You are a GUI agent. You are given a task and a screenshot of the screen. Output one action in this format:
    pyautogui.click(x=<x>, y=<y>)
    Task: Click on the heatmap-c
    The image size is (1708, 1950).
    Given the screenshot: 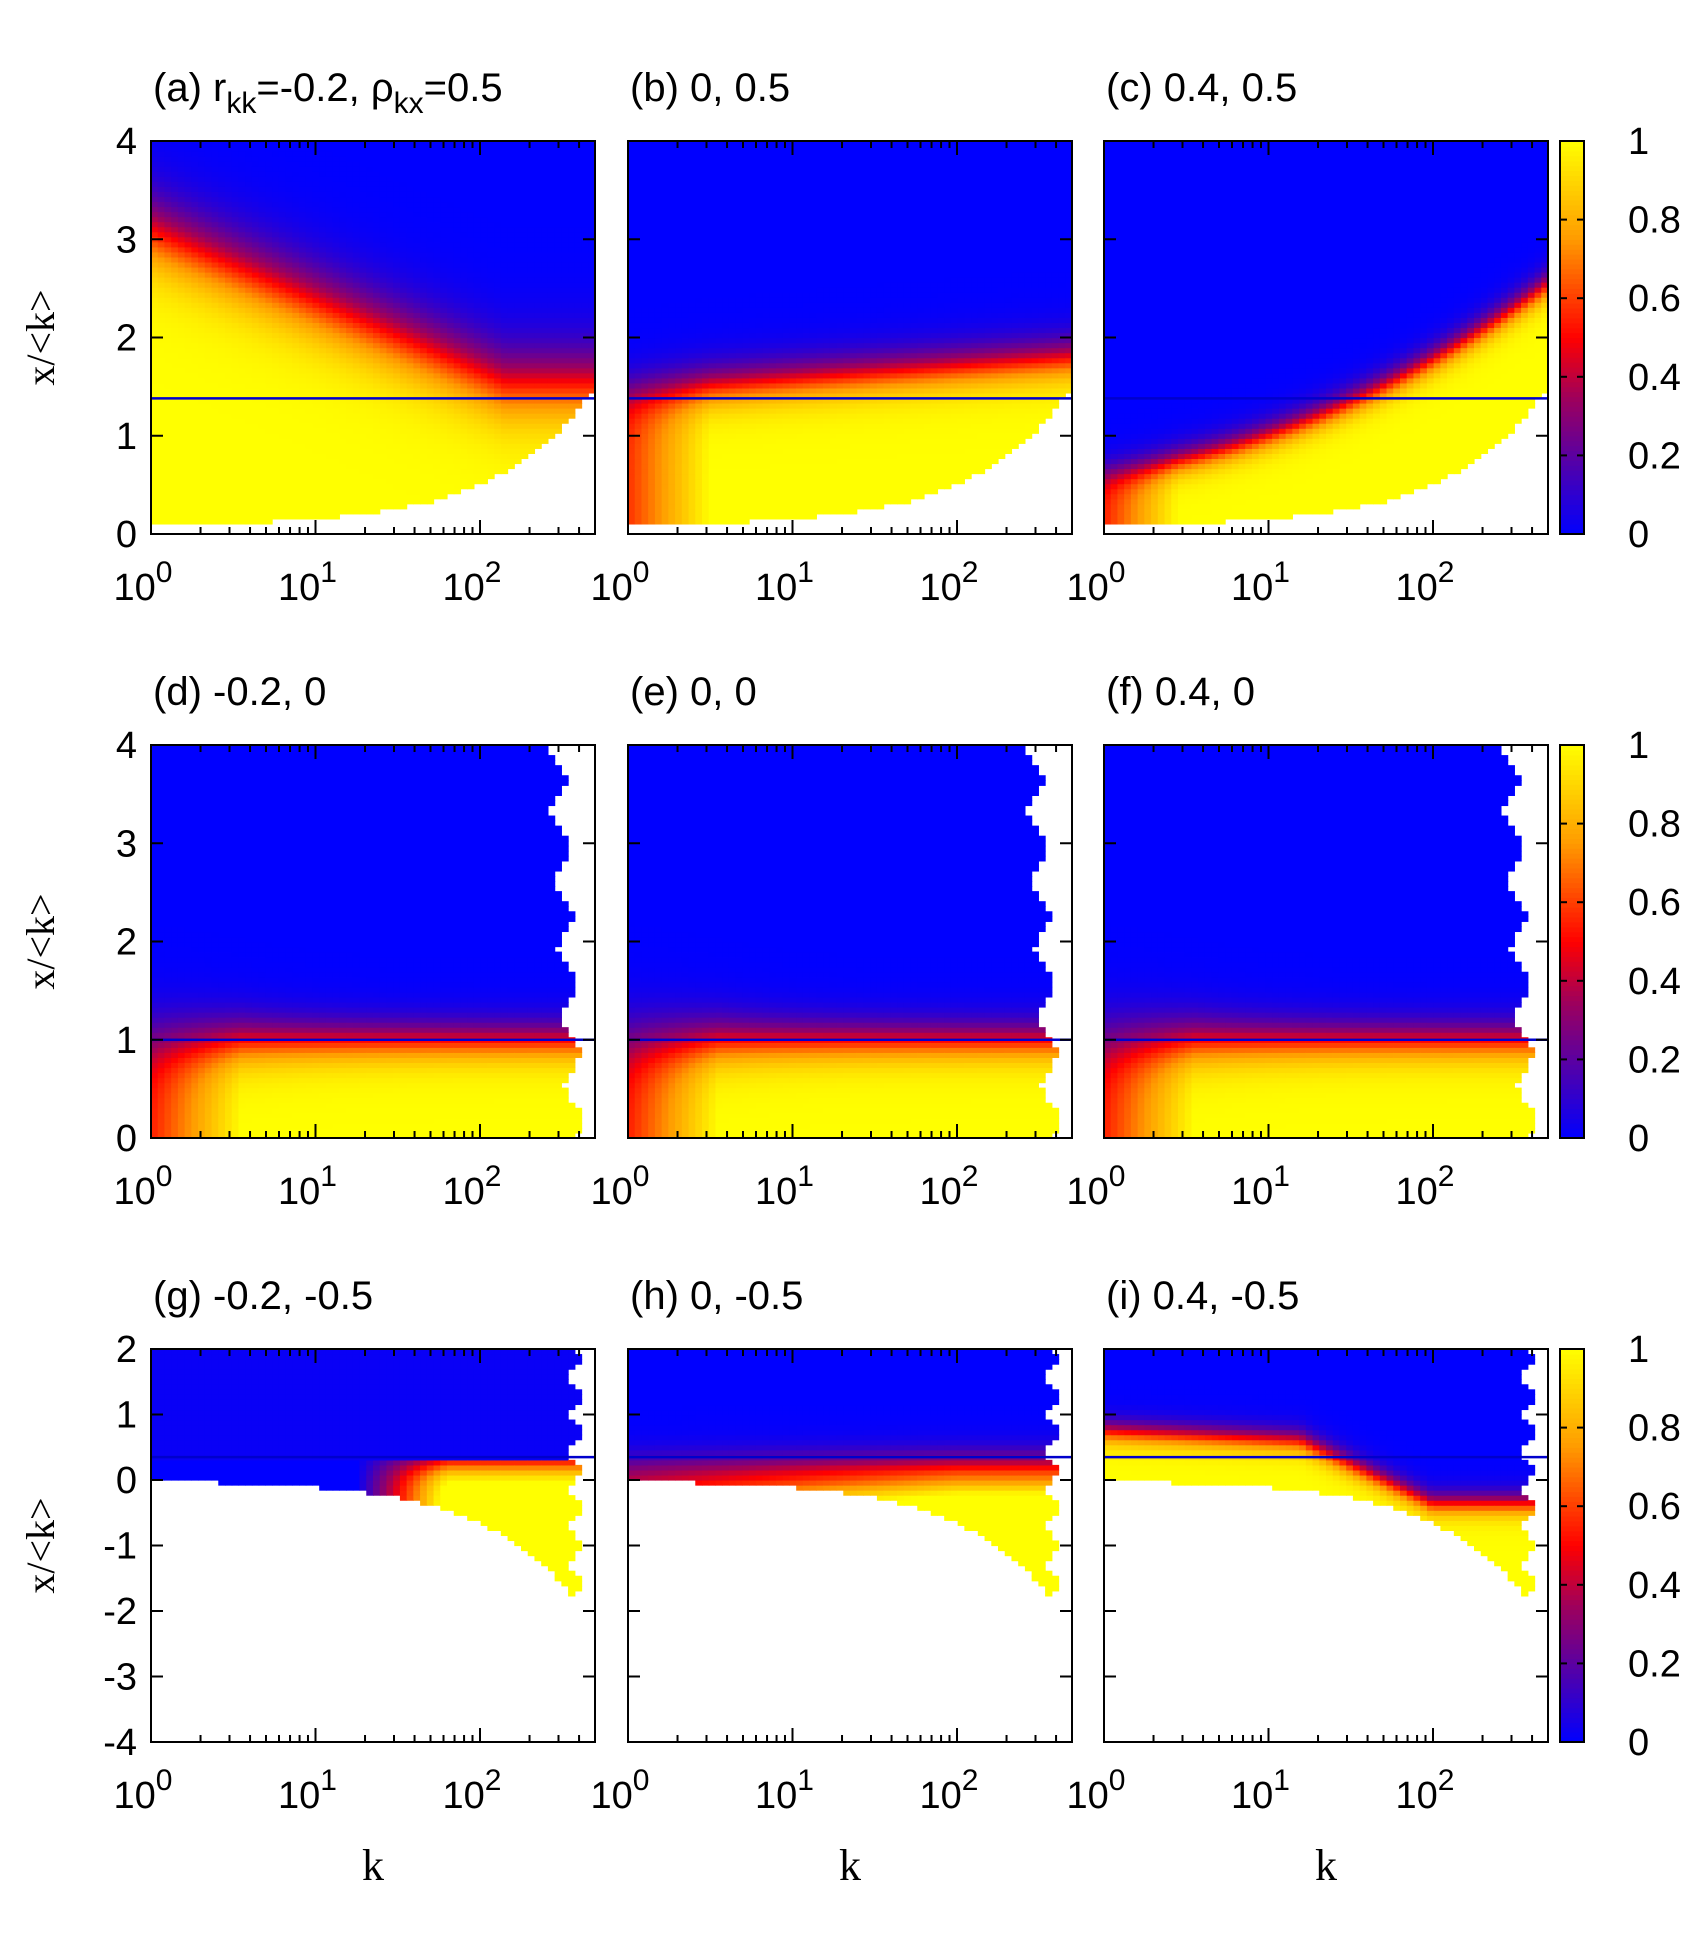 What is the action you would take?
    pyautogui.click(x=1326, y=333)
    